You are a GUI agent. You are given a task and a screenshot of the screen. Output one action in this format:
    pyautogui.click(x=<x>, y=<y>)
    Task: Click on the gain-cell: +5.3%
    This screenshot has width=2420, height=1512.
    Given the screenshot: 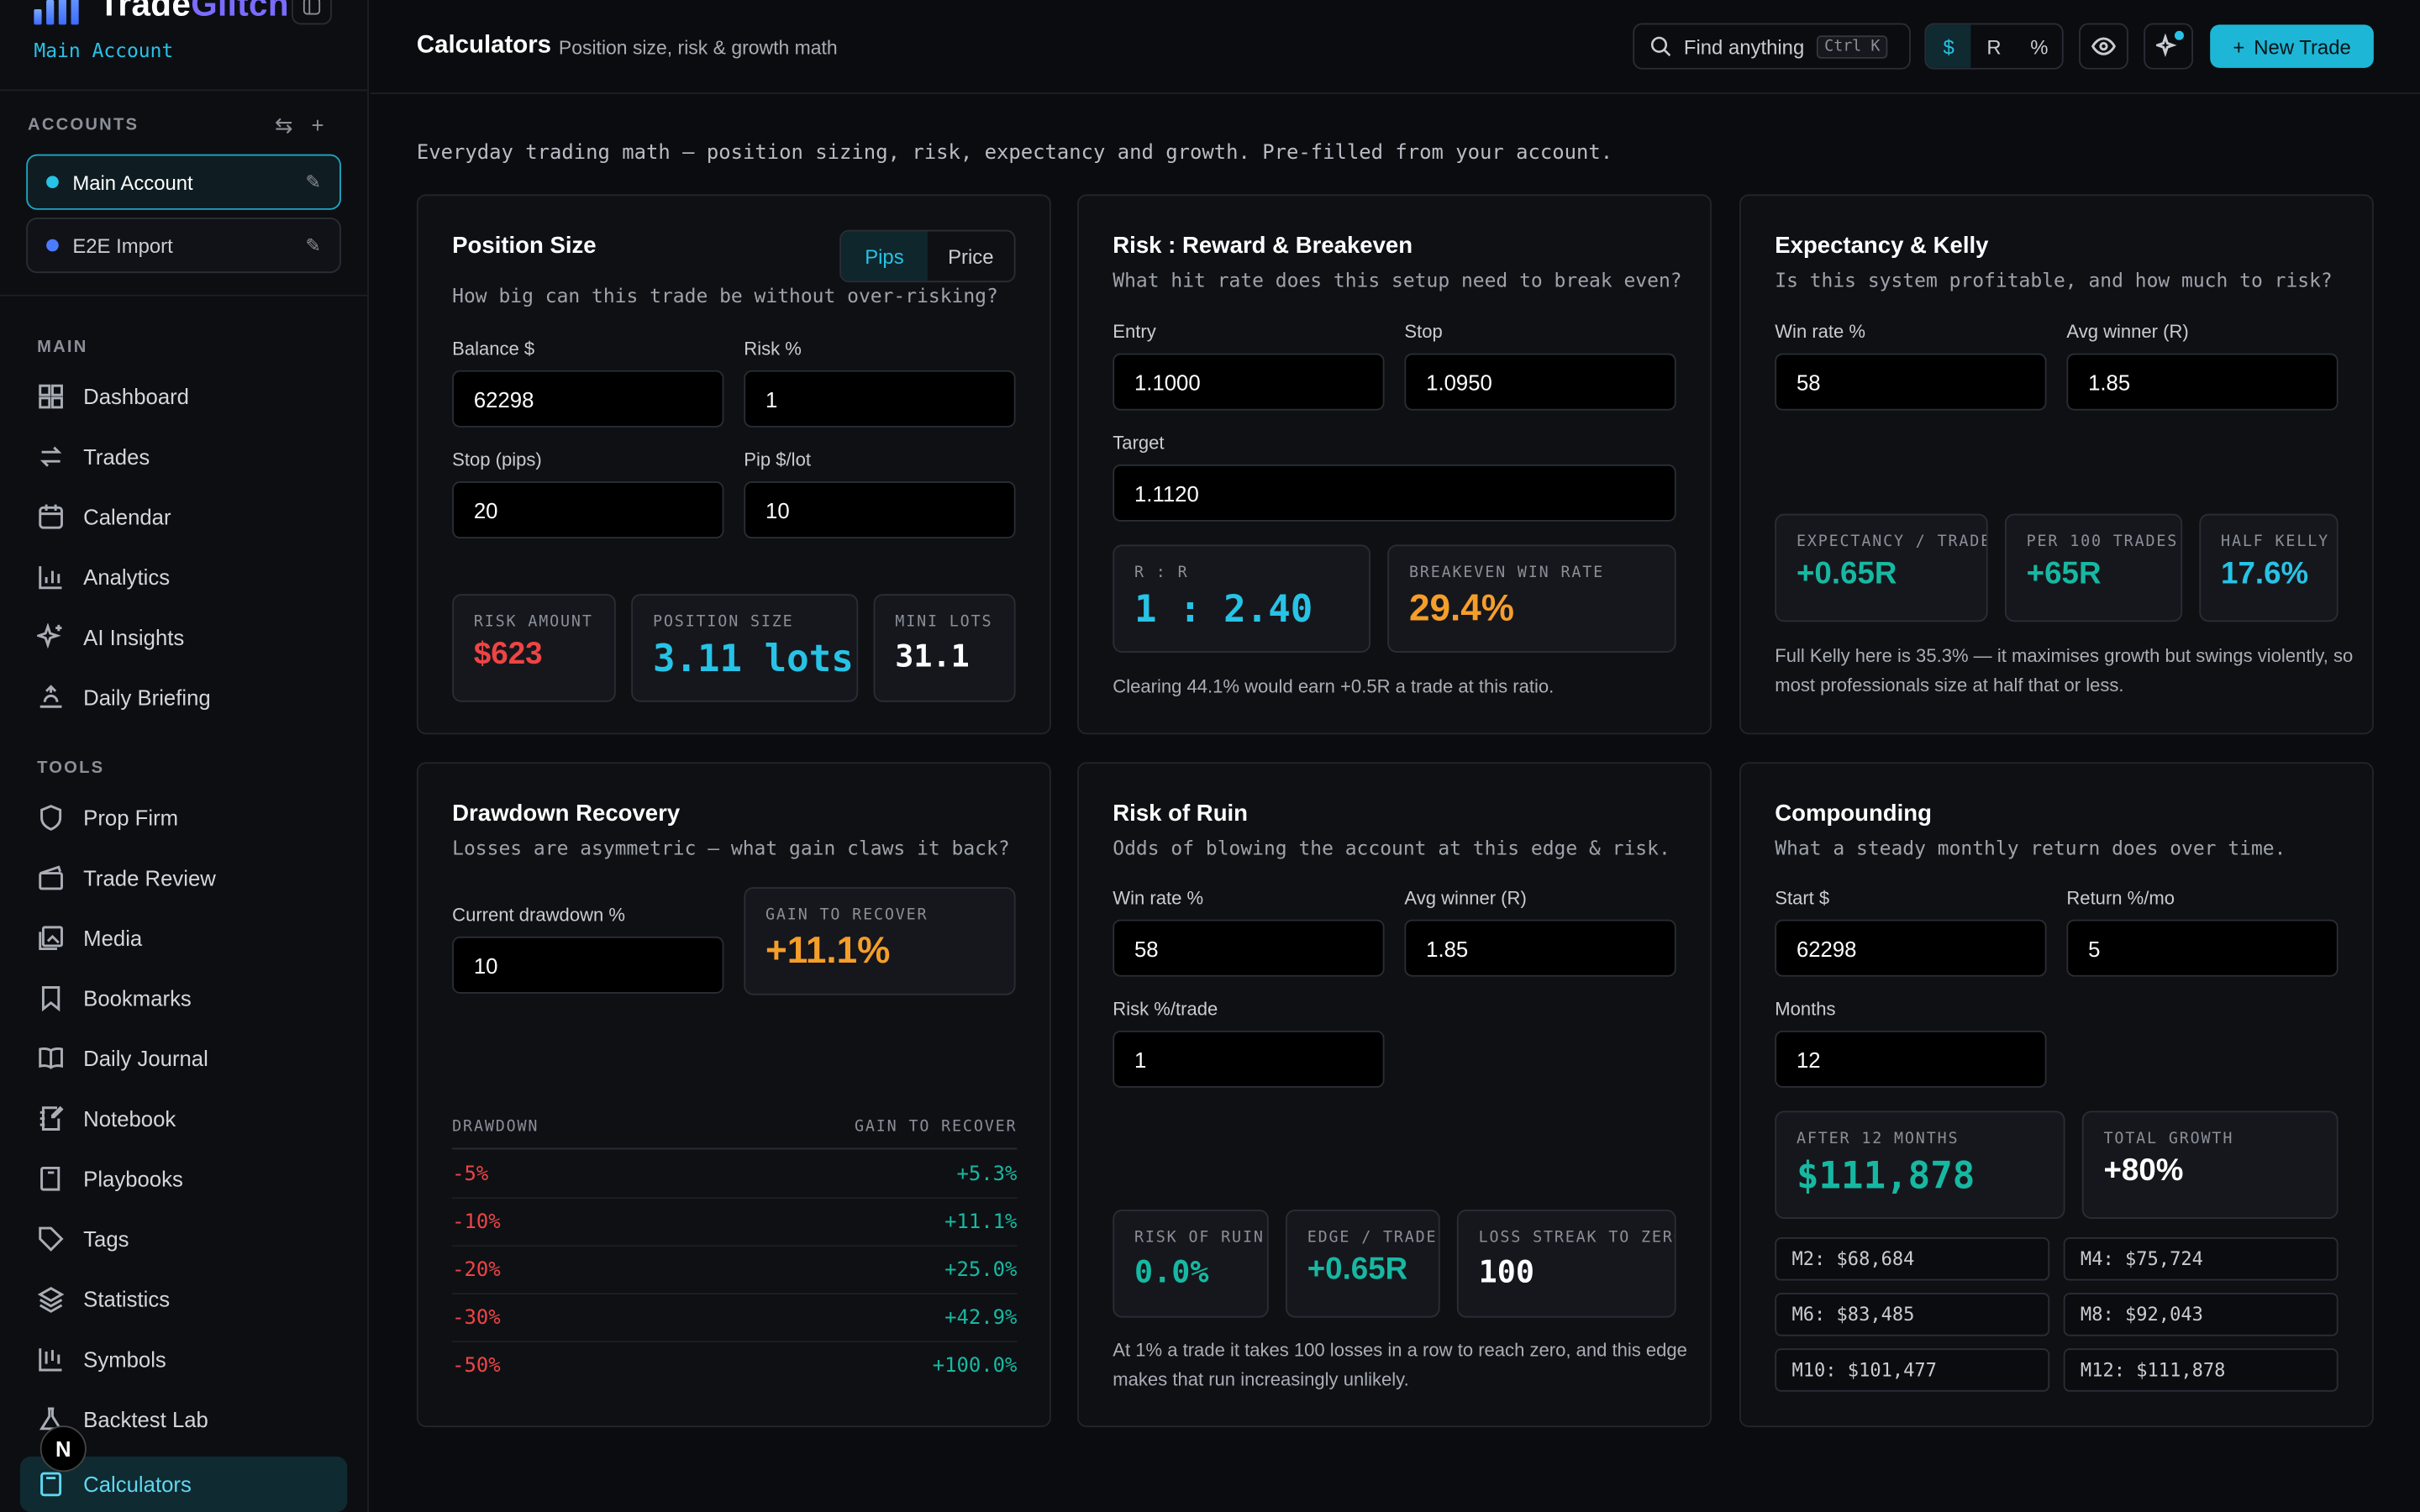 What is the action you would take?
    pyautogui.click(x=987, y=1174)
    